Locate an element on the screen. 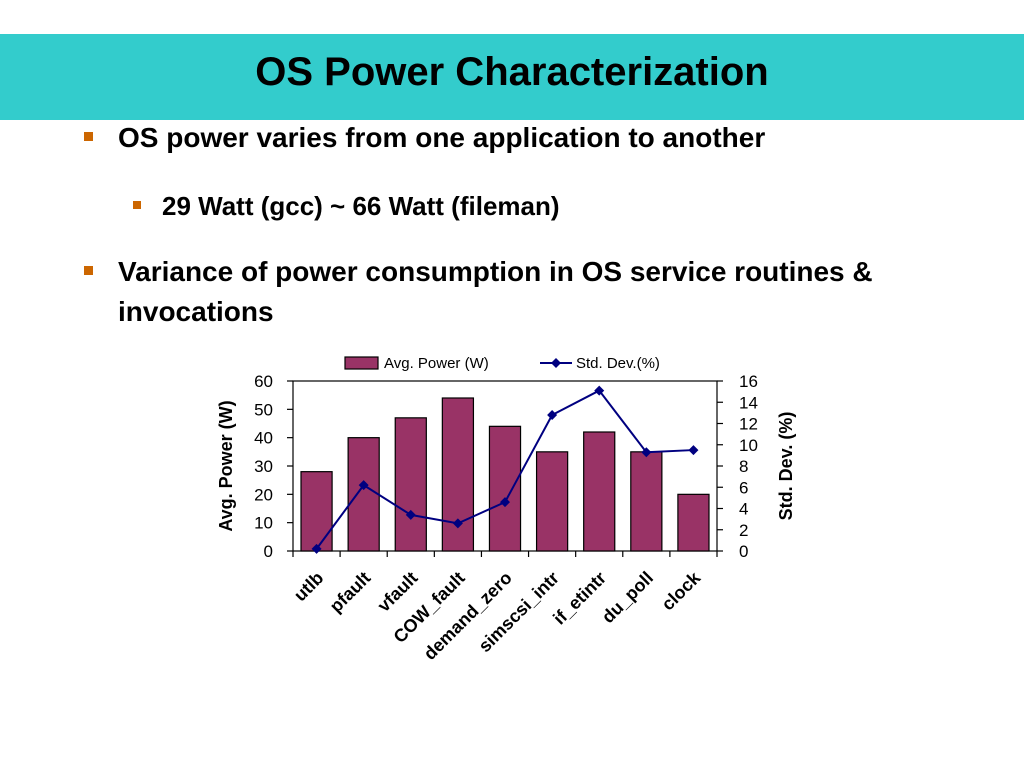 The width and height of the screenshot is (1024, 768). y-tick-label: 40 is located at coordinates (263, 438).